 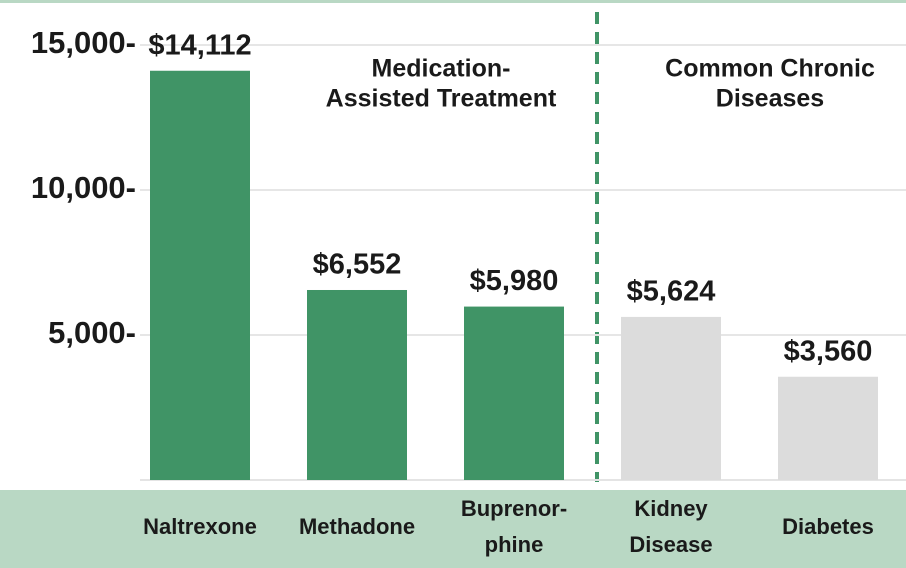 I want to click on x-tick-label: Disease, so click(x=670, y=544).